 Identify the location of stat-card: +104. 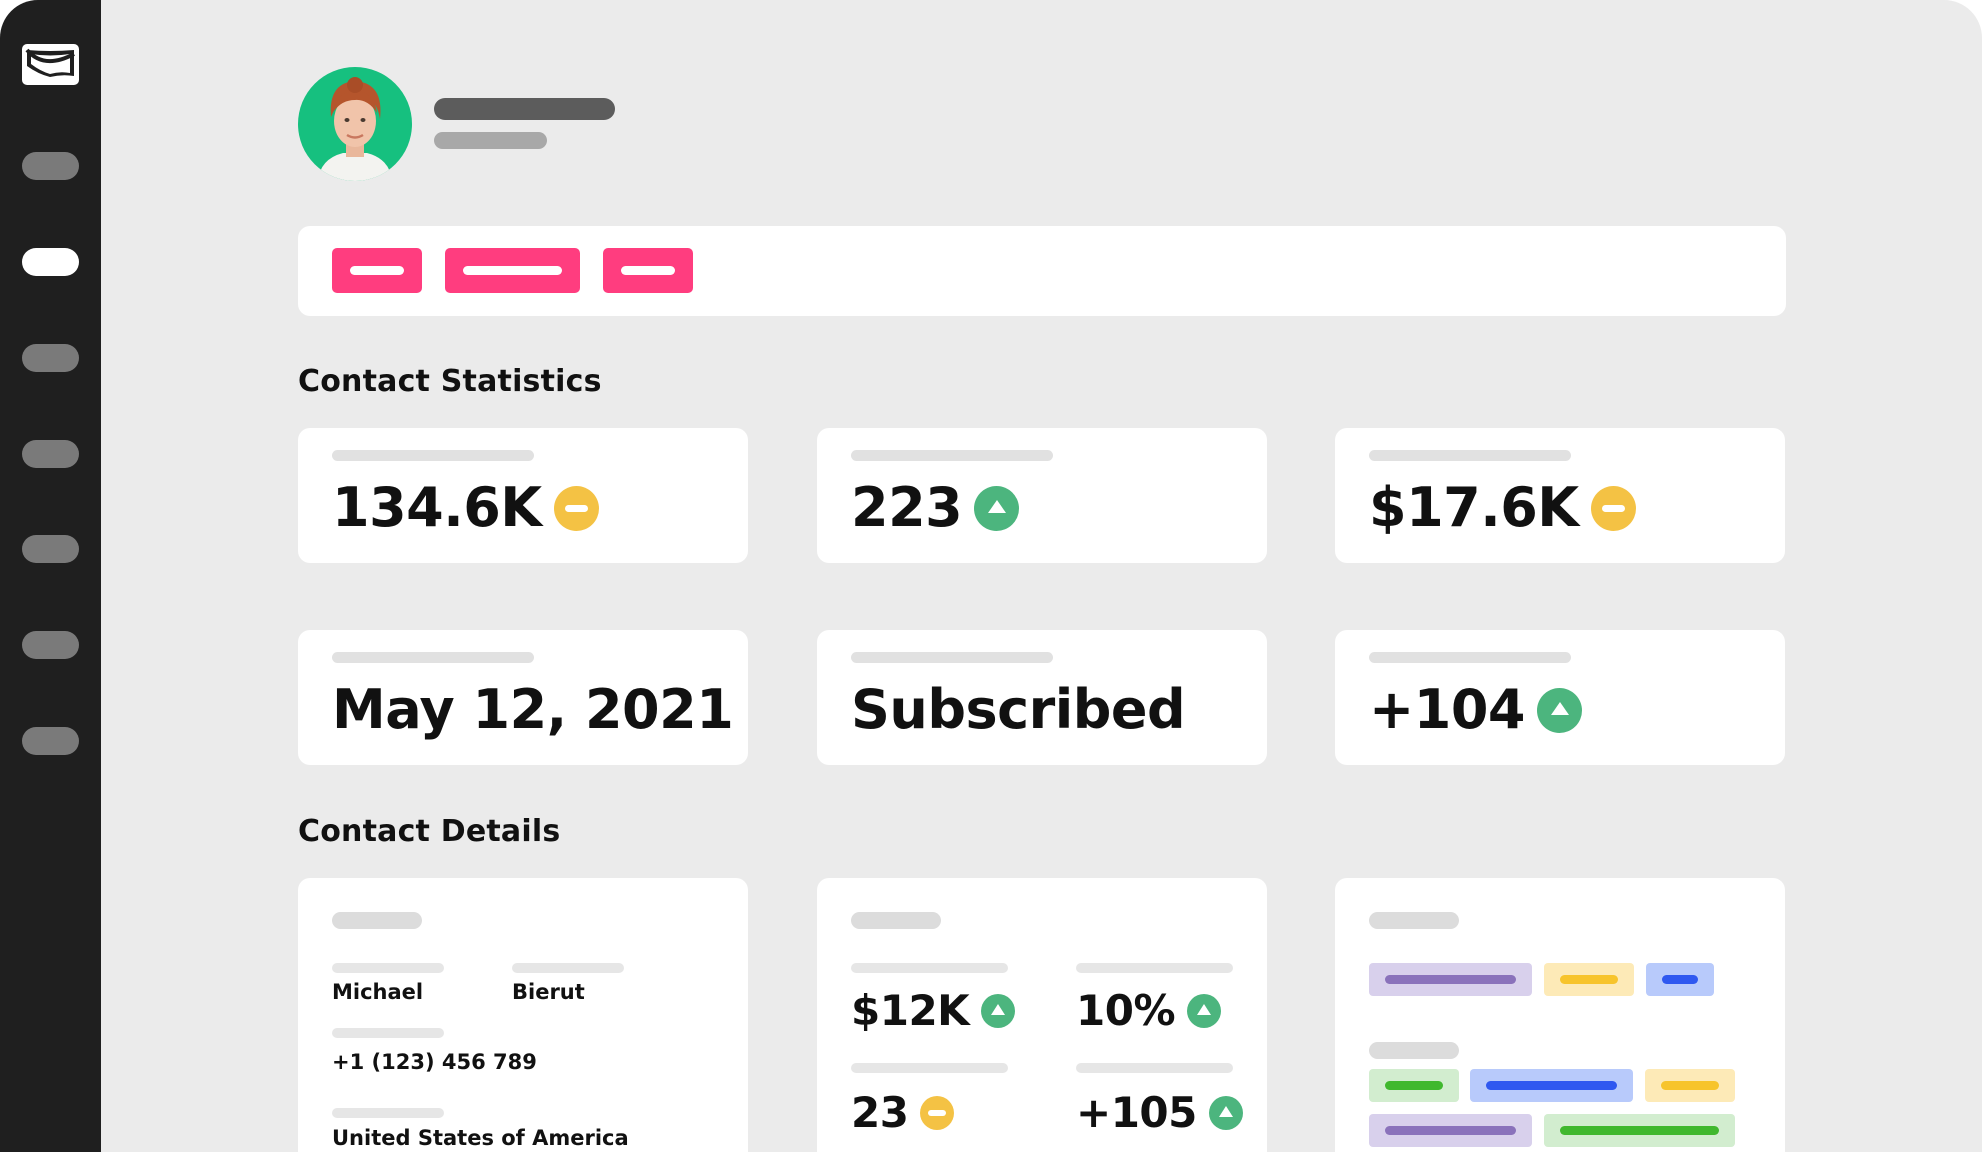
(1560, 697).